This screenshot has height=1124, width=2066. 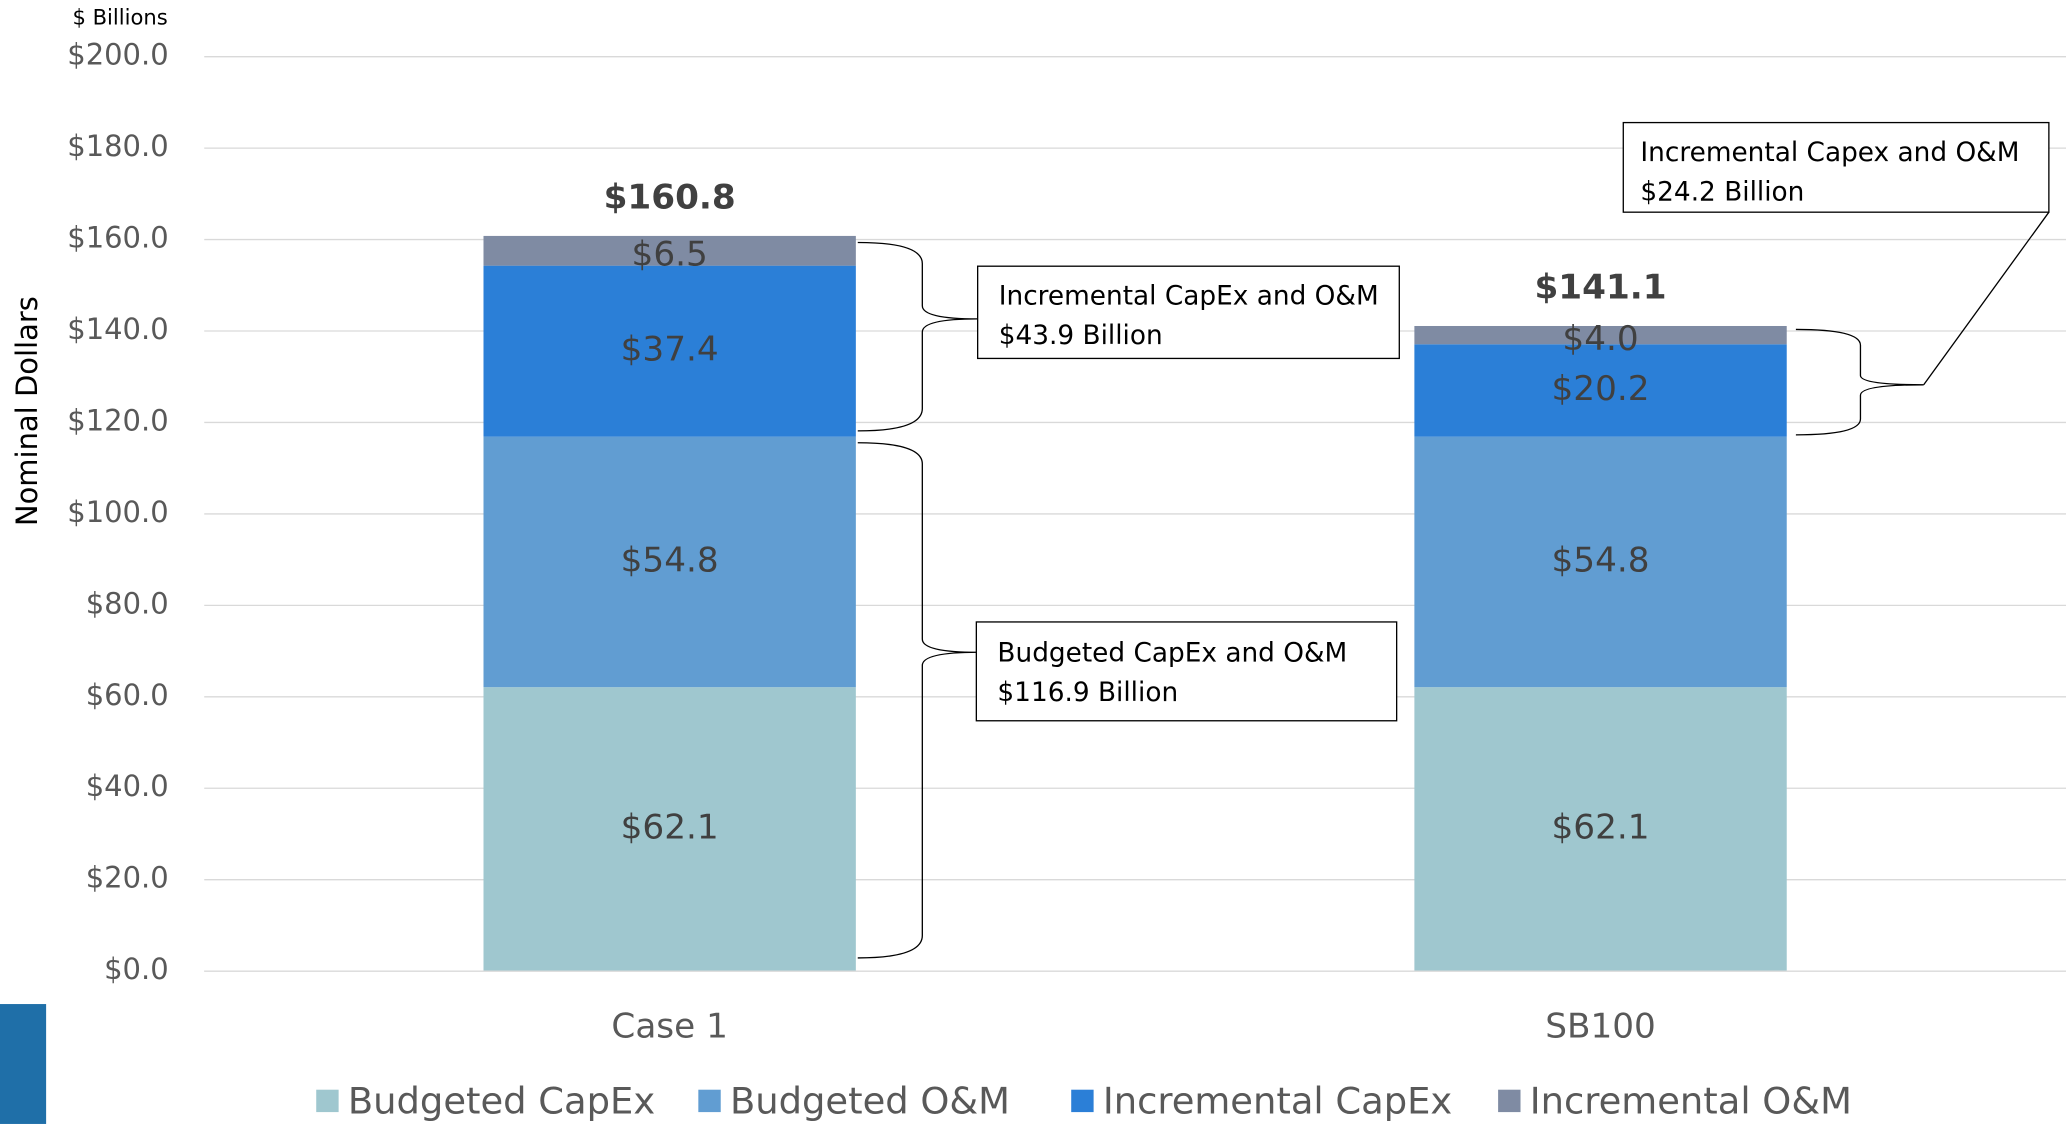 I want to click on x-tick-label: Case 1, so click(x=669, y=1026).